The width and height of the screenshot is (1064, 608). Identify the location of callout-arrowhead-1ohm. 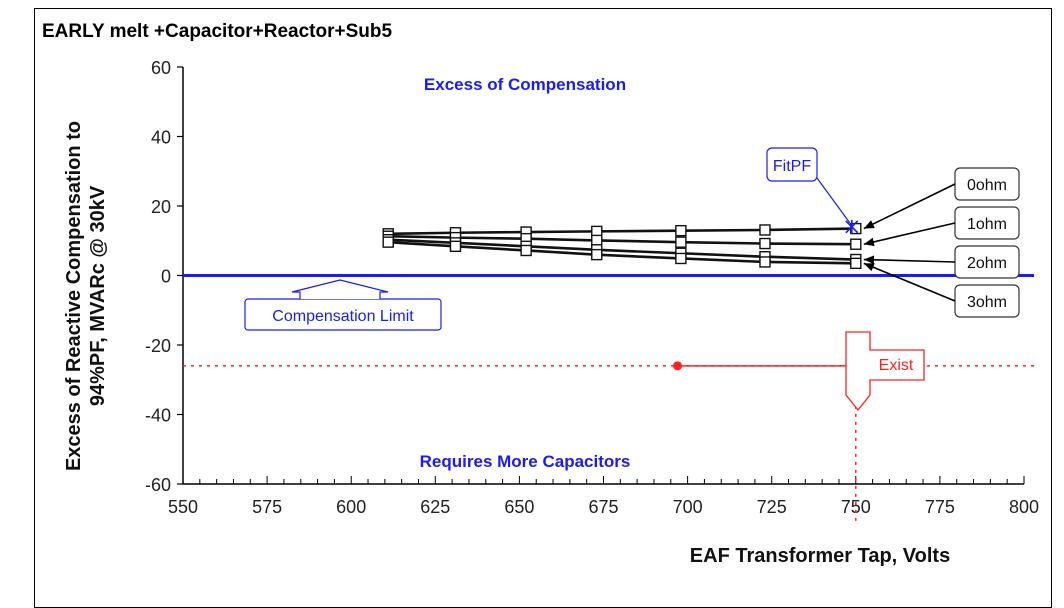
(869, 242).